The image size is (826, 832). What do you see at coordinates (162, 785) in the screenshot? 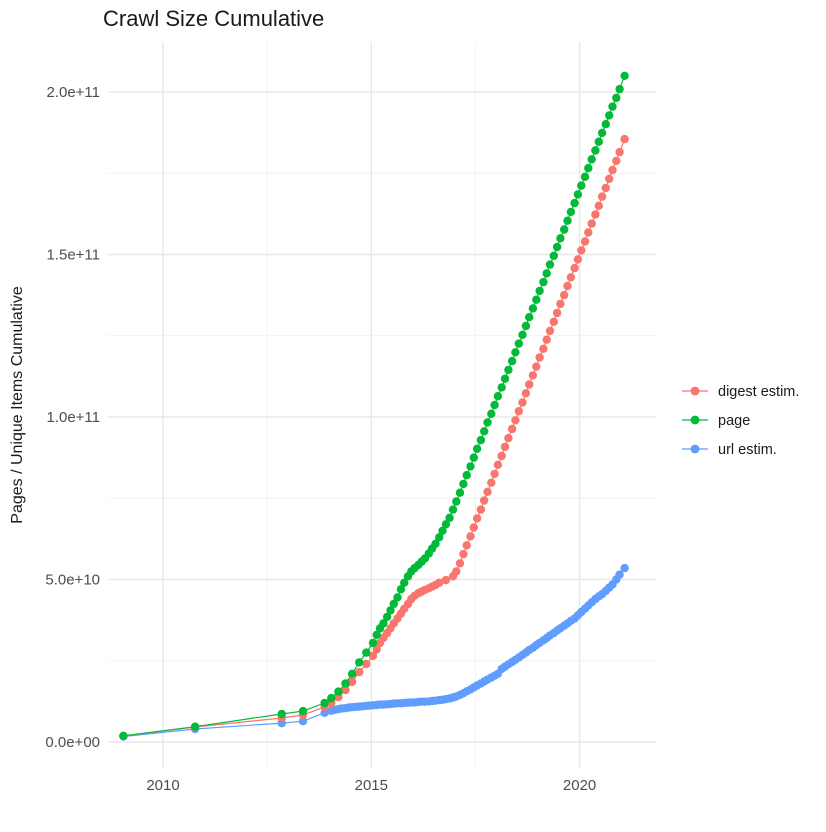
I see `x-tick-label: 2010` at bounding box center [162, 785].